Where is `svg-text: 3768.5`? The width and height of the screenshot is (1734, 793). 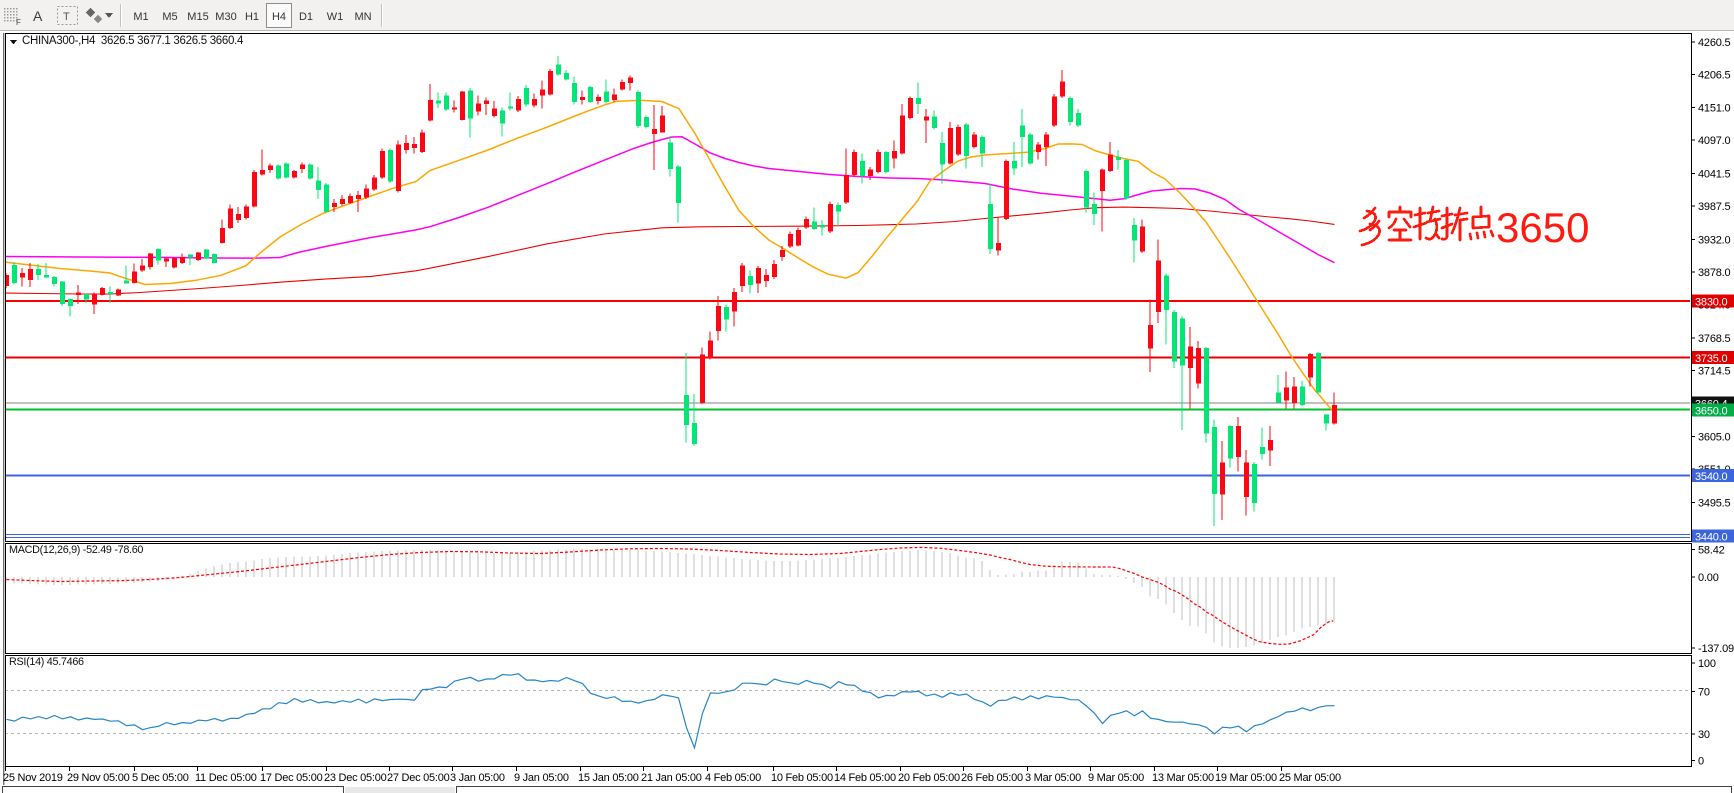
svg-text: 3768.5 is located at coordinates (1714, 339).